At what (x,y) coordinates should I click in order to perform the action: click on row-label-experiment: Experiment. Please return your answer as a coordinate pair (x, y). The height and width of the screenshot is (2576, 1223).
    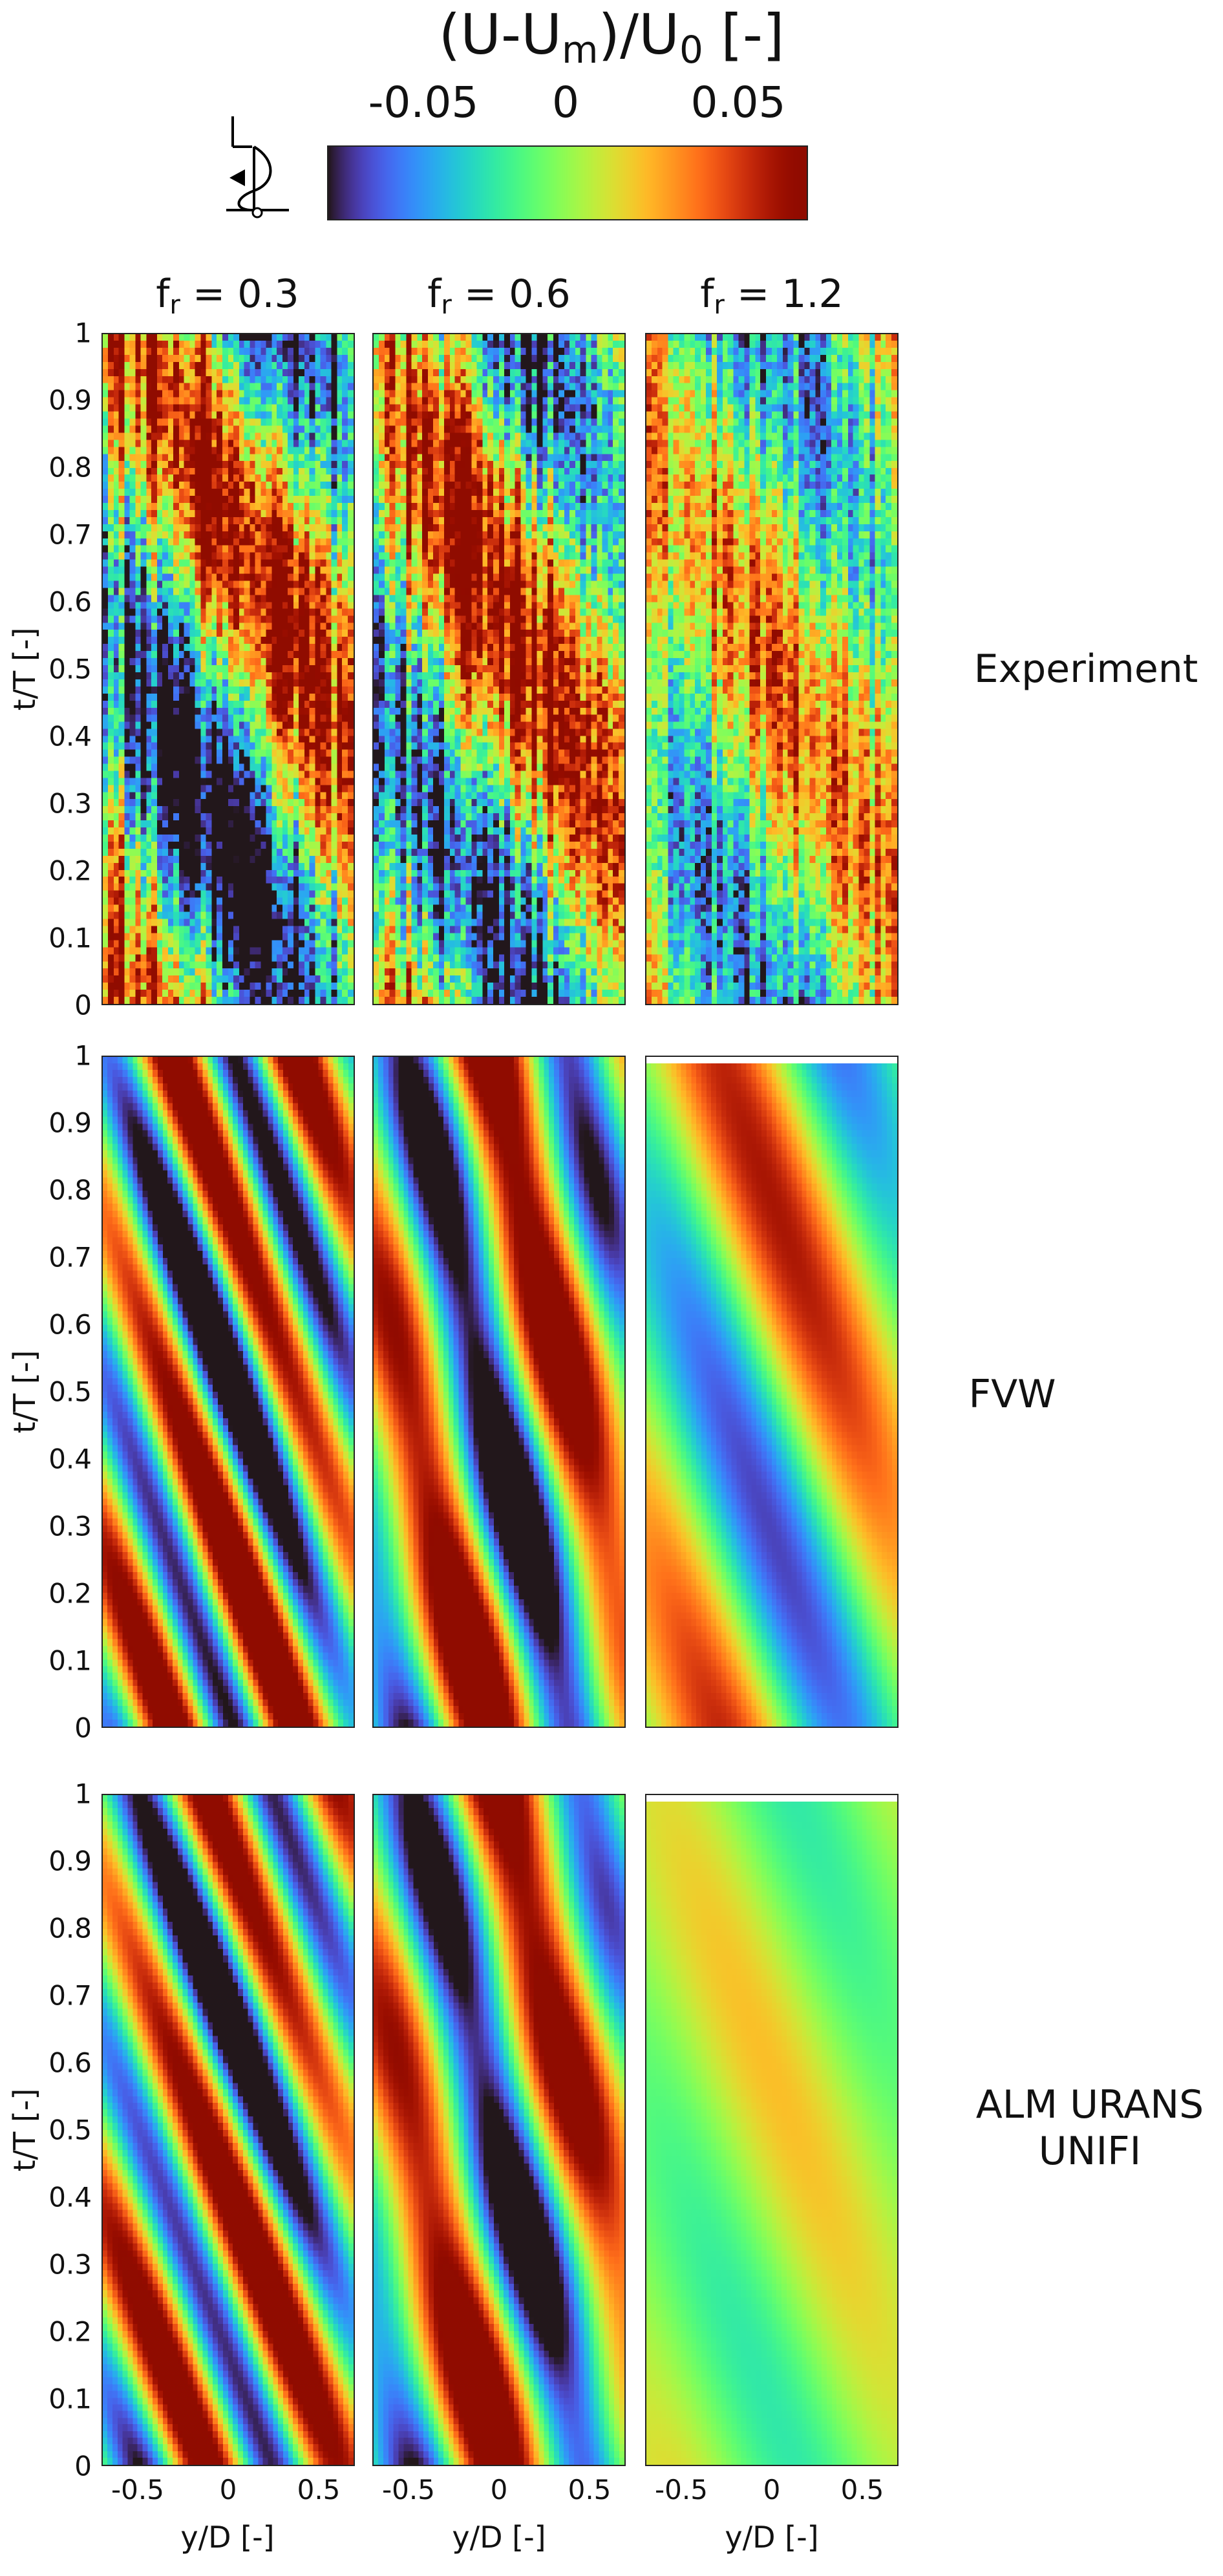
    Looking at the image, I should click on (1085, 669).